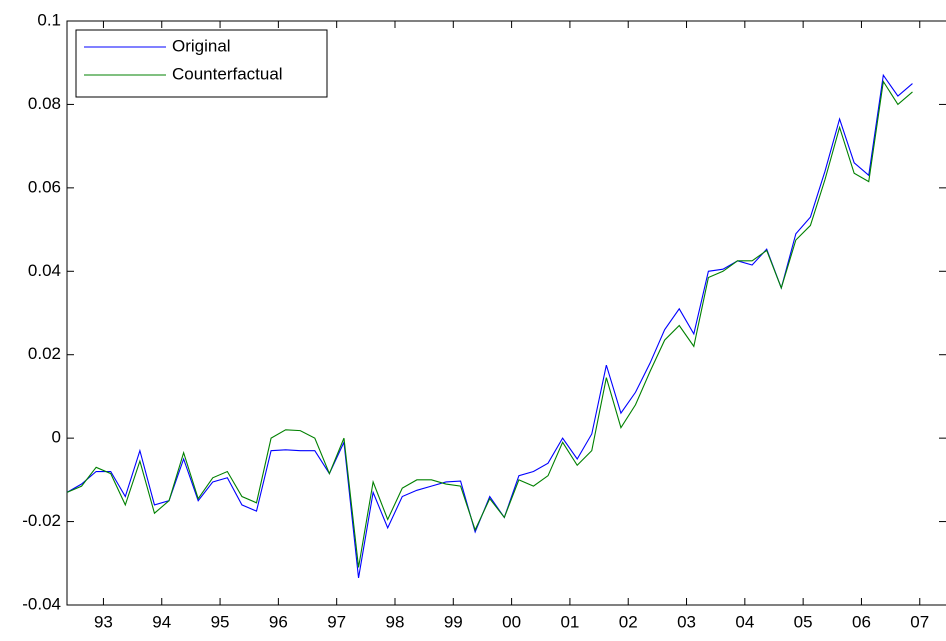 This screenshot has width=946, height=641. What do you see at coordinates (161, 621) in the screenshot?
I see `x-tick-label: 94` at bounding box center [161, 621].